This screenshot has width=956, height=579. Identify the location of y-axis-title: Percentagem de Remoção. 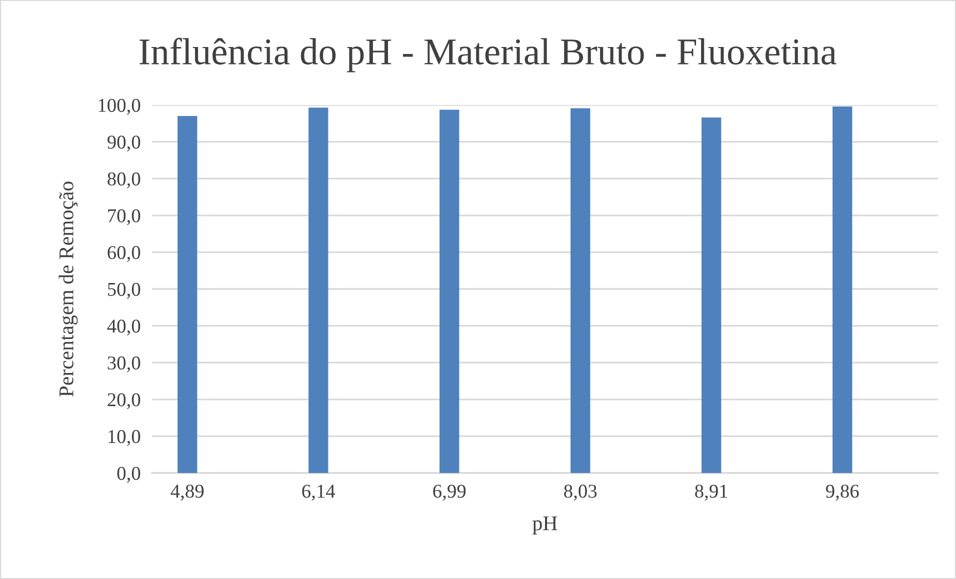
(68, 289).